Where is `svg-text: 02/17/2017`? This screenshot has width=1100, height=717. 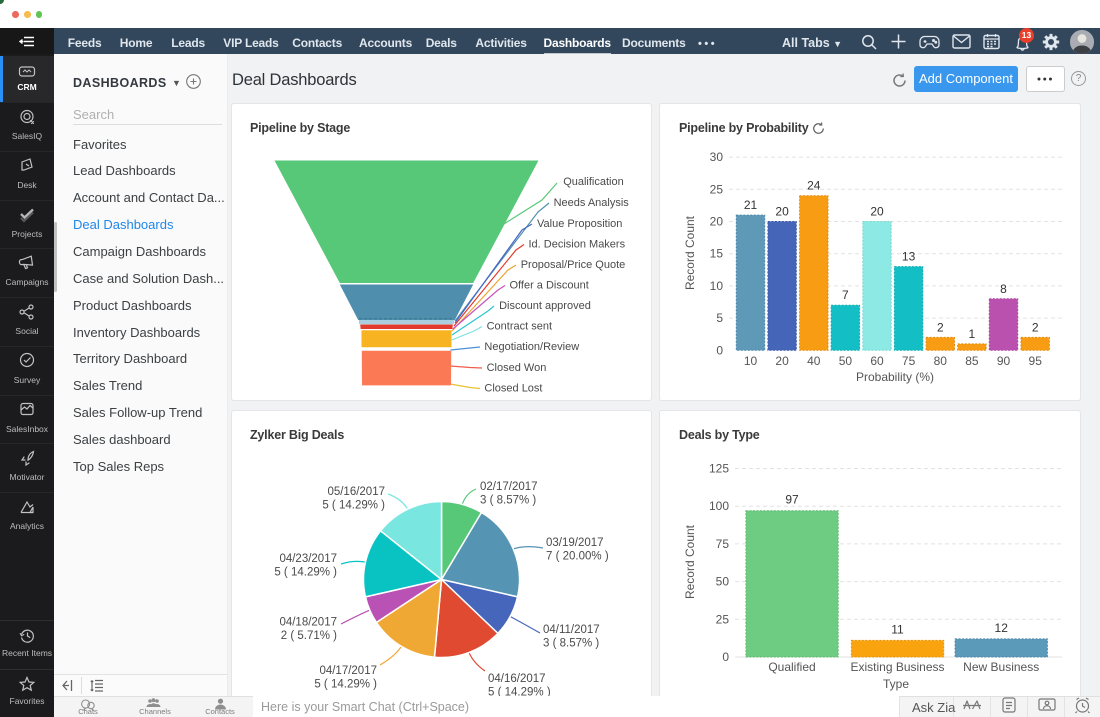 svg-text: 02/17/2017 is located at coordinates (509, 487).